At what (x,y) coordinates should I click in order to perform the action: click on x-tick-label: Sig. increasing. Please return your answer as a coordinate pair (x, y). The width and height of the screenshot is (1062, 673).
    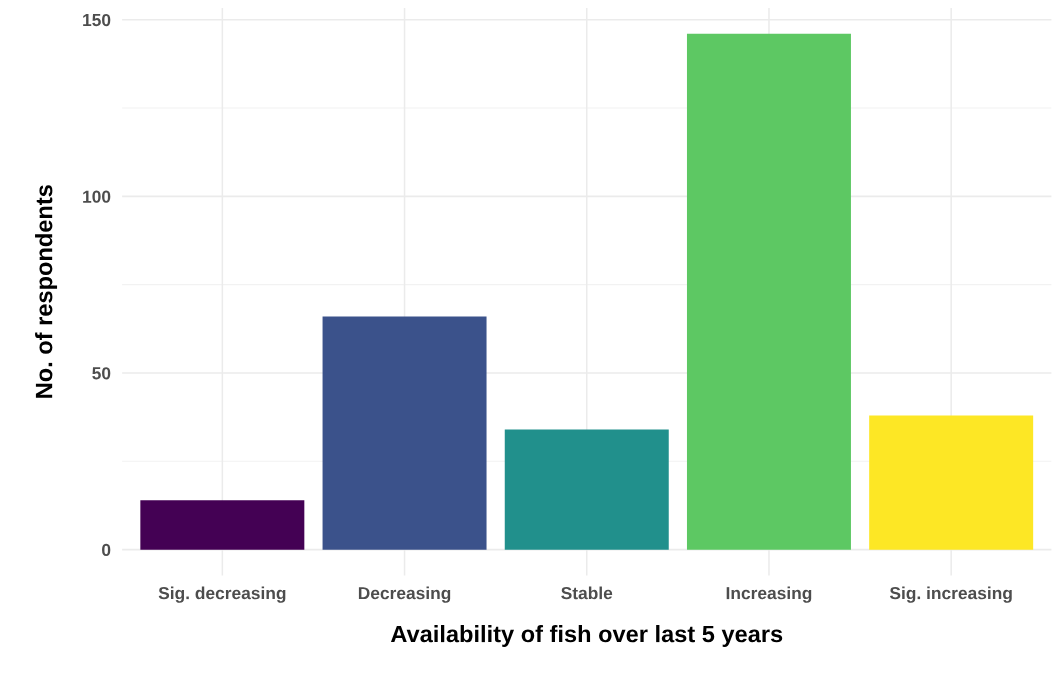
    Looking at the image, I should click on (950, 594).